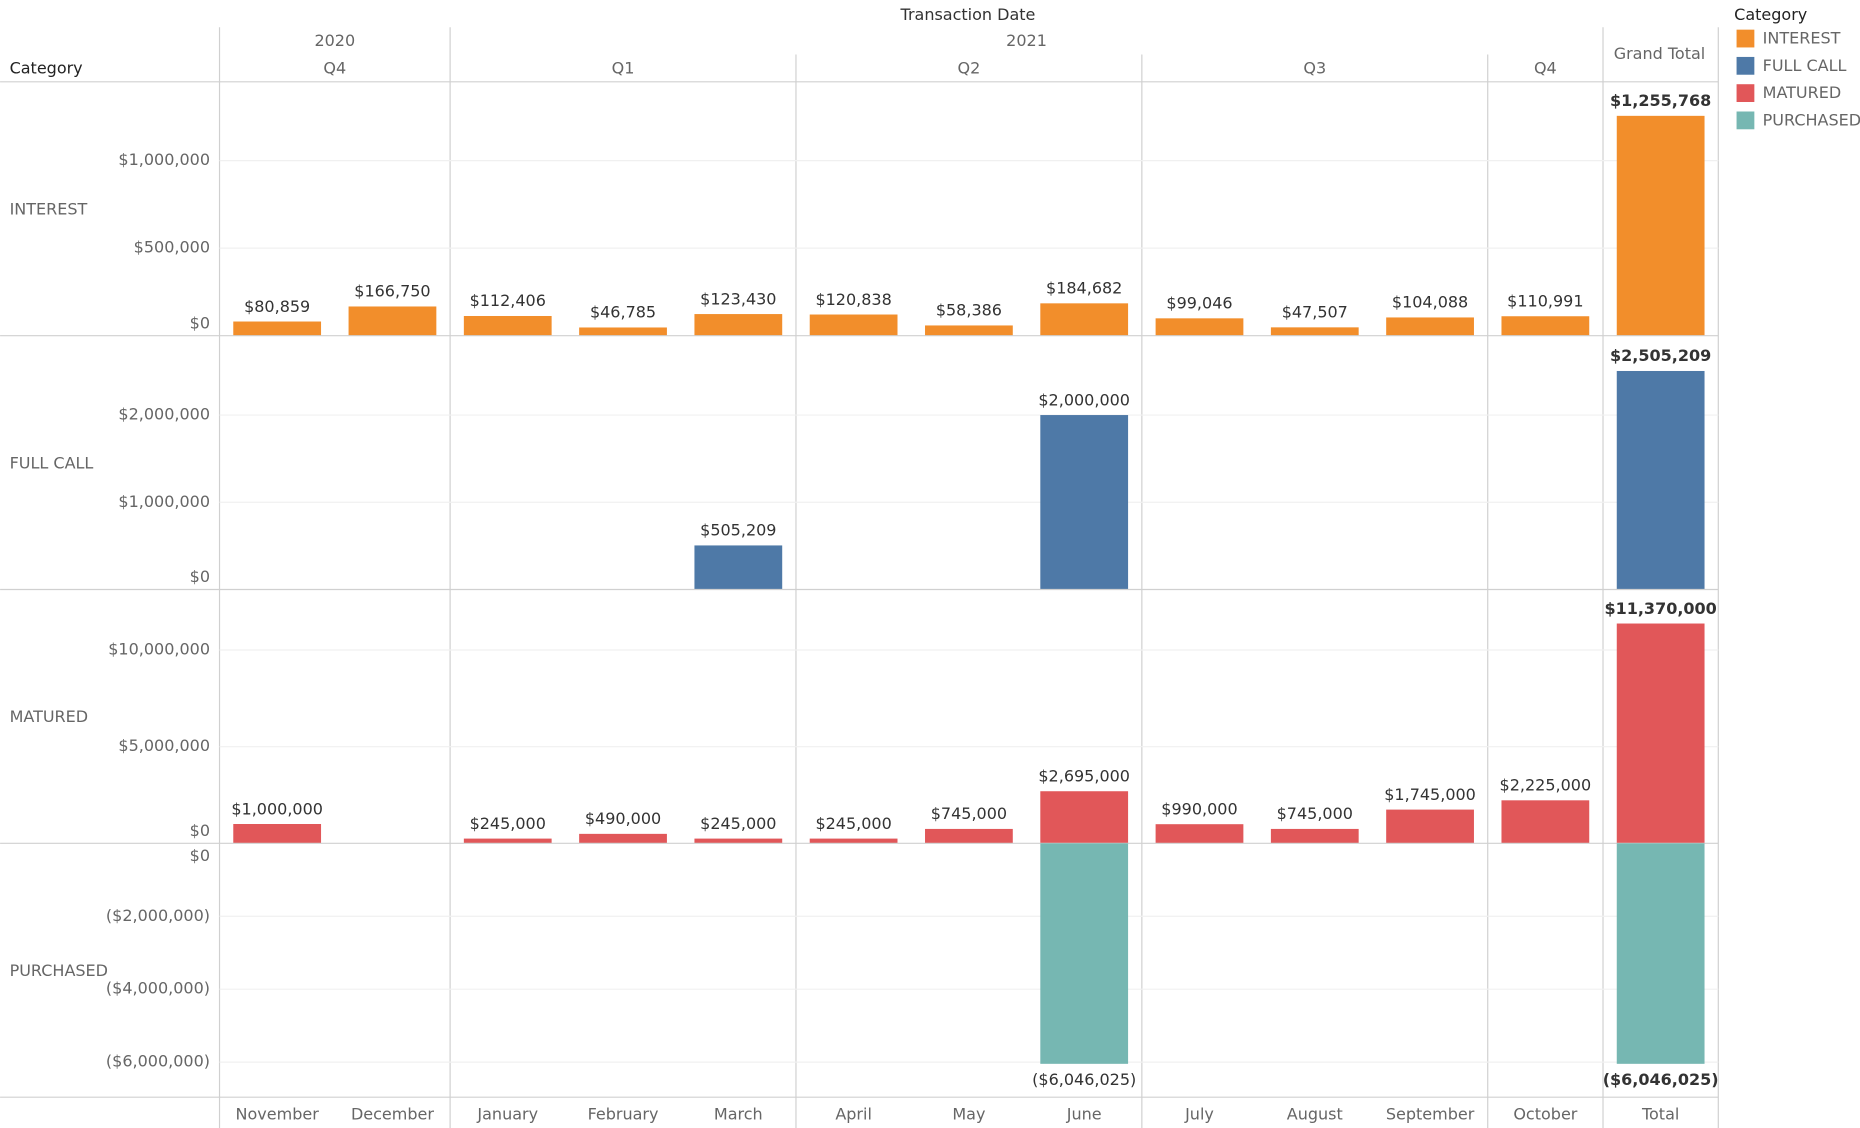 The height and width of the screenshot is (1128, 1860). Describe the element at coordinates (1660, 1113) in the screenshot. I see `x-tick-label: Total` at that location.